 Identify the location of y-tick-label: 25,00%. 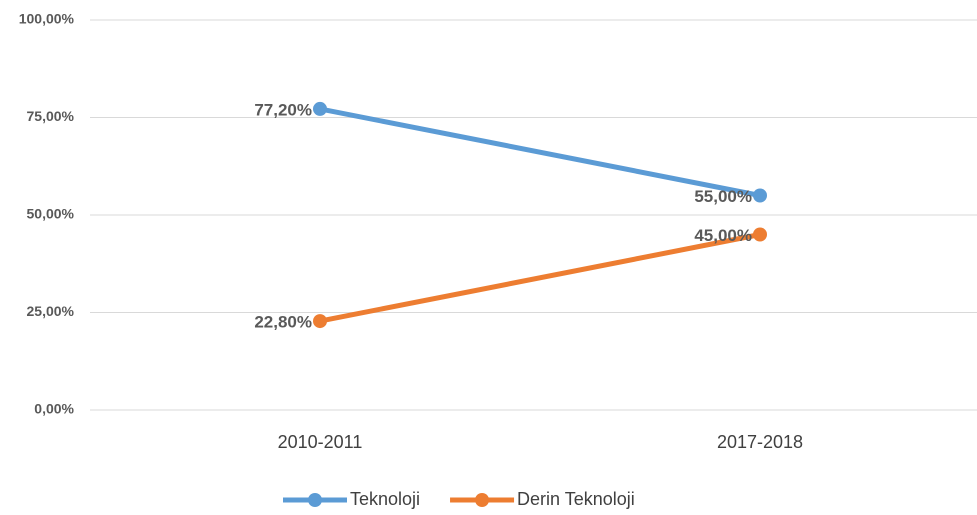
(51, 311).